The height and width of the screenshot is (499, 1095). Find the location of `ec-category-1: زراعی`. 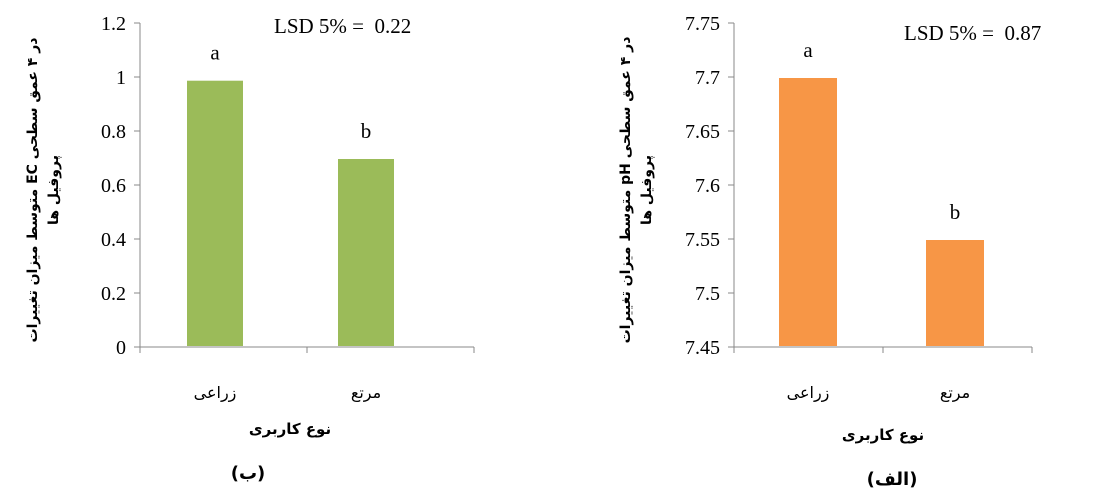

ec-category-1: زراعی is located at coordinates (215, 393).